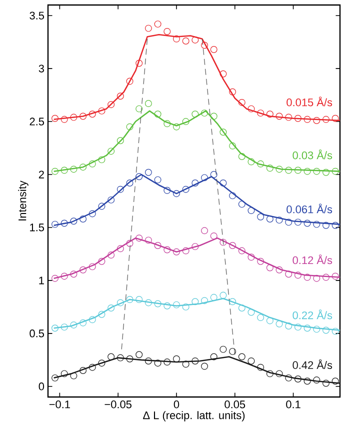 This screenshot has width=342, height=434. I want to click on series-label: 0.22 Å/s, so click(312, 315).